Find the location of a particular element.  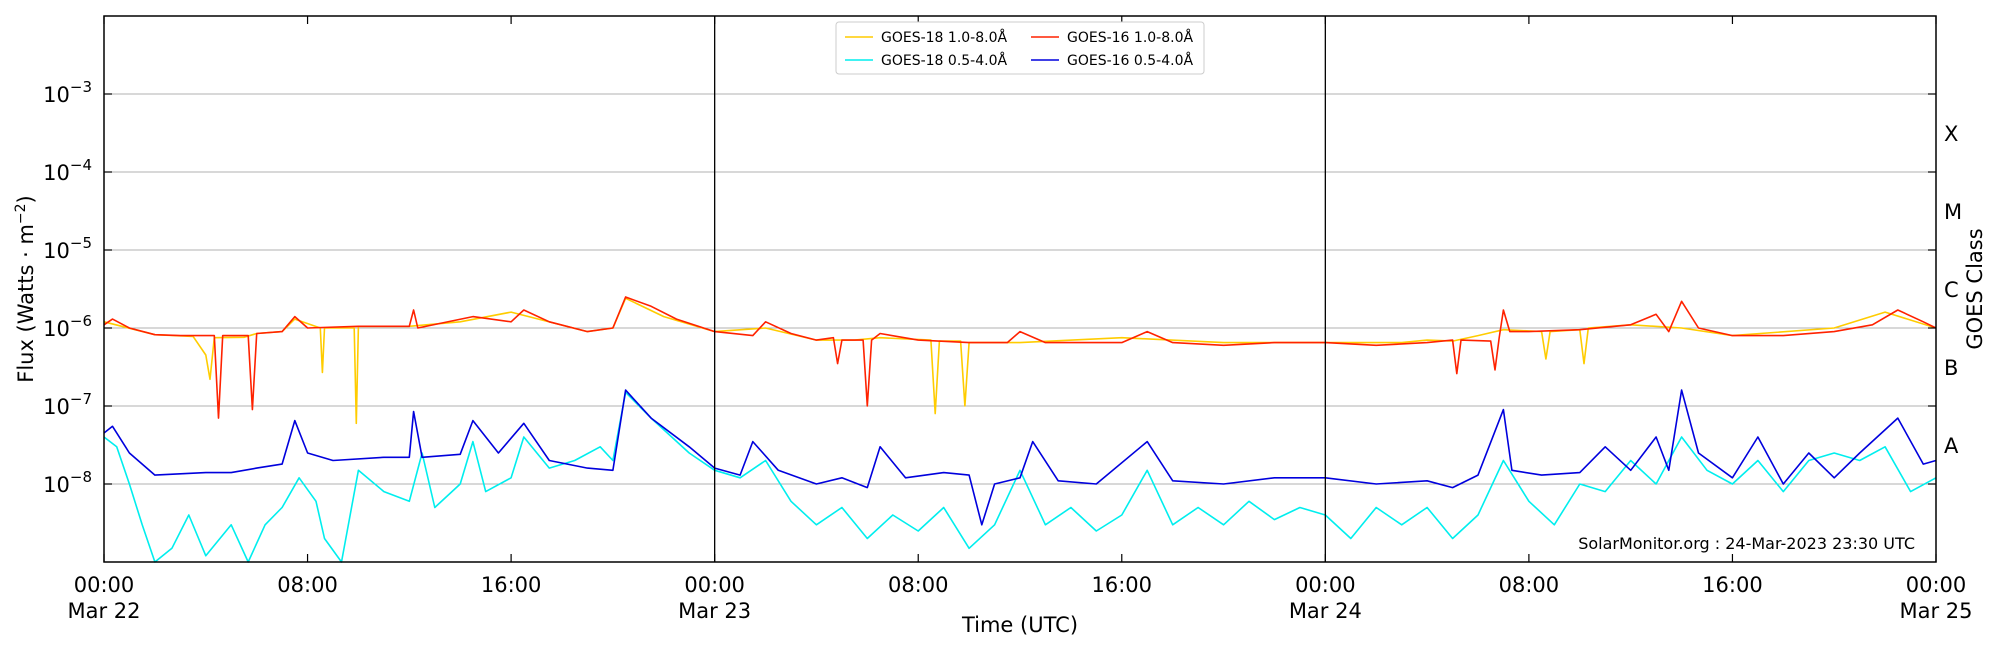

legend-box is located at coordinates (1020, 48).